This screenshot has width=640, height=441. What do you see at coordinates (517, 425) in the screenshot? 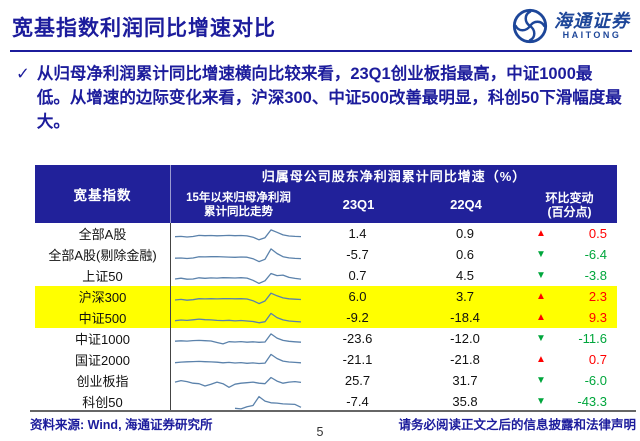
I see `disclaimer-note: 请务必阅读正文之后的信息披露和法律声明` at bounding box center [517, 425].